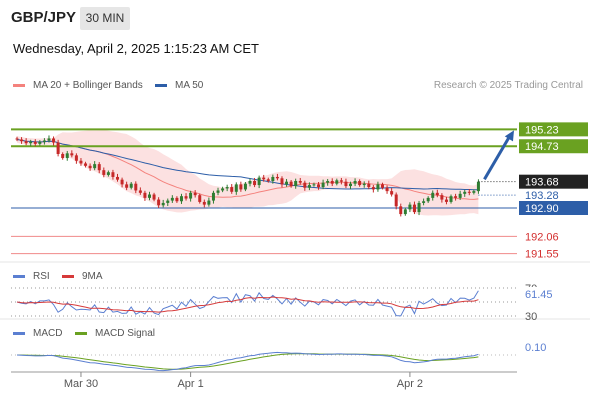 The image size is (590, 400). I want to click on legend-label: MACD Signal, so click(125, 333).